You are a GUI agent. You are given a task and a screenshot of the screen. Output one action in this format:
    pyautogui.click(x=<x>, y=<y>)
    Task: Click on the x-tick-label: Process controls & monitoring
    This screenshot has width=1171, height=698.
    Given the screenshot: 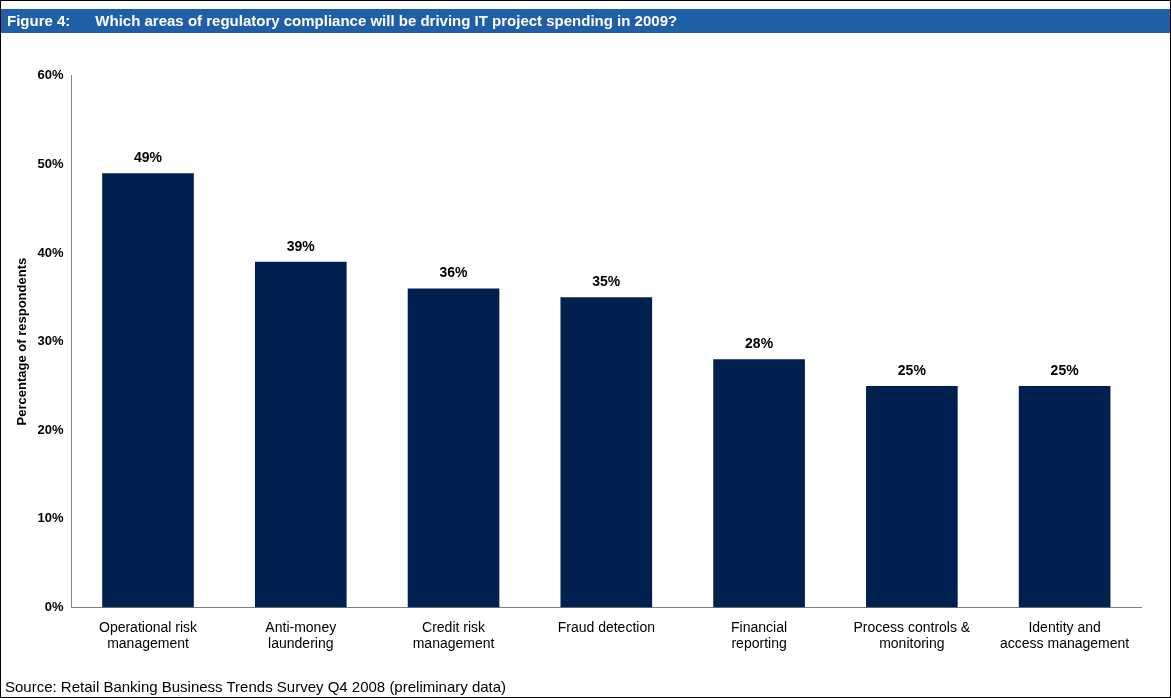 What is the action you would take?
    pyautogui.click(x=912, y=635)
    